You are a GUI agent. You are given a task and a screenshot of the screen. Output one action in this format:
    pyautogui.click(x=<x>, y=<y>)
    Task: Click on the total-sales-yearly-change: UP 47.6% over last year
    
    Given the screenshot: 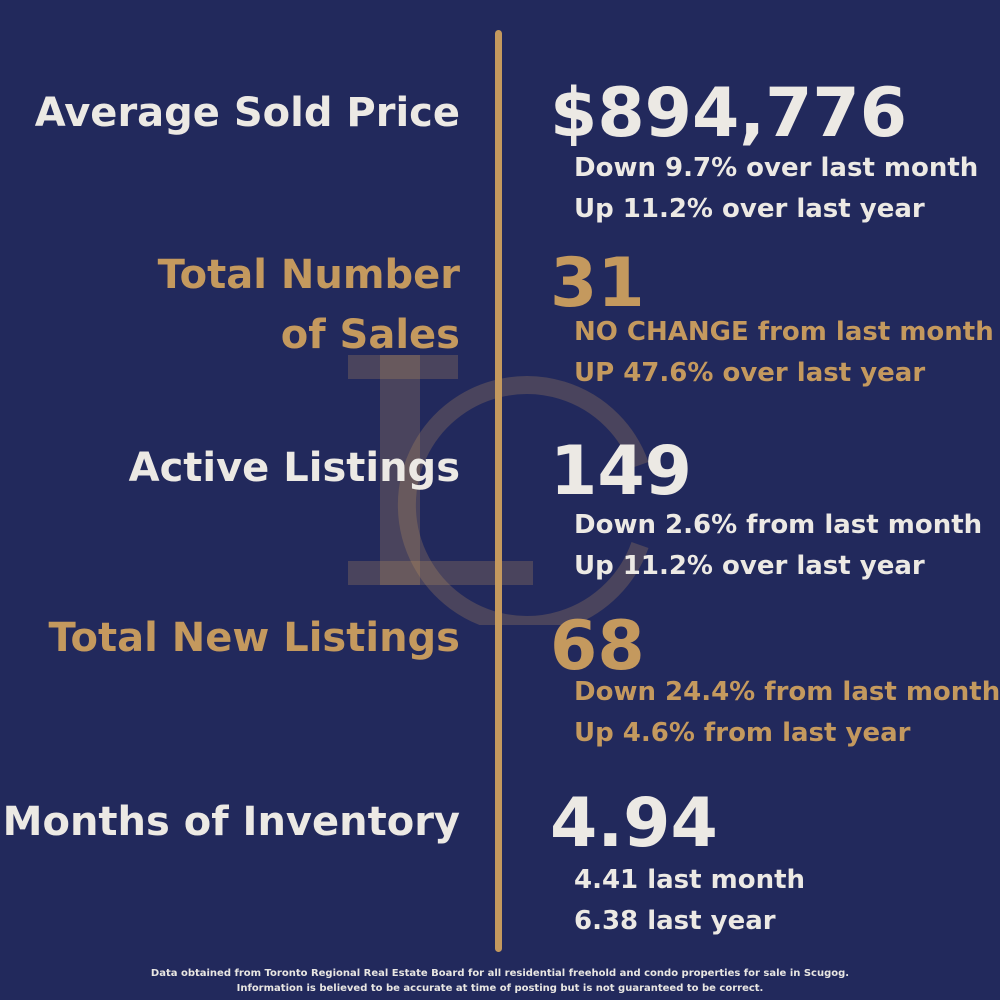 What is the action you would take?
    pyautogui.click(x=750, y=373)
    